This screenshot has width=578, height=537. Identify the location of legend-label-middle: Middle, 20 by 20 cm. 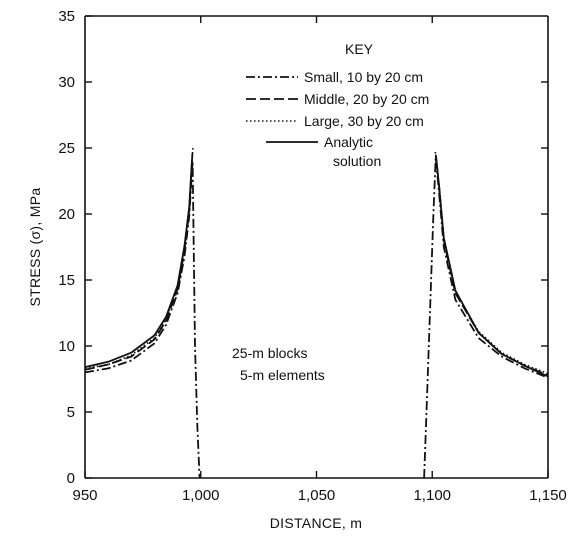
(366, 99).